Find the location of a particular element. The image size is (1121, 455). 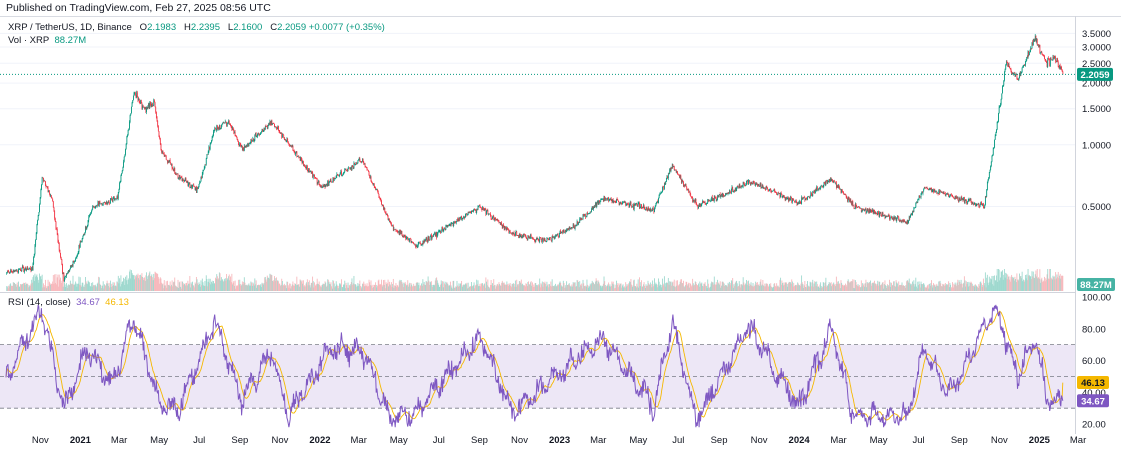

rsi-legend: RSI (14, close) 34.67 46.13 is located at coordinates (68, 302).